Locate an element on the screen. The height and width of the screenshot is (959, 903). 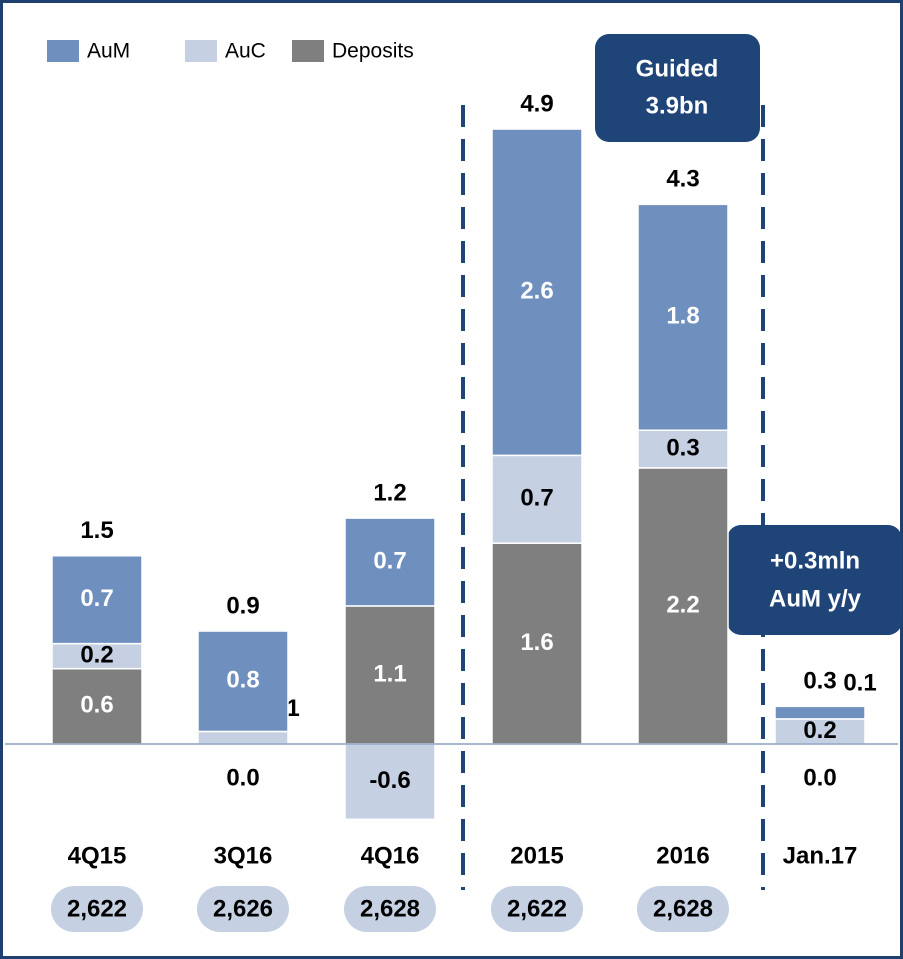
value-label: -0.6 is located at coordinates (389, 780).